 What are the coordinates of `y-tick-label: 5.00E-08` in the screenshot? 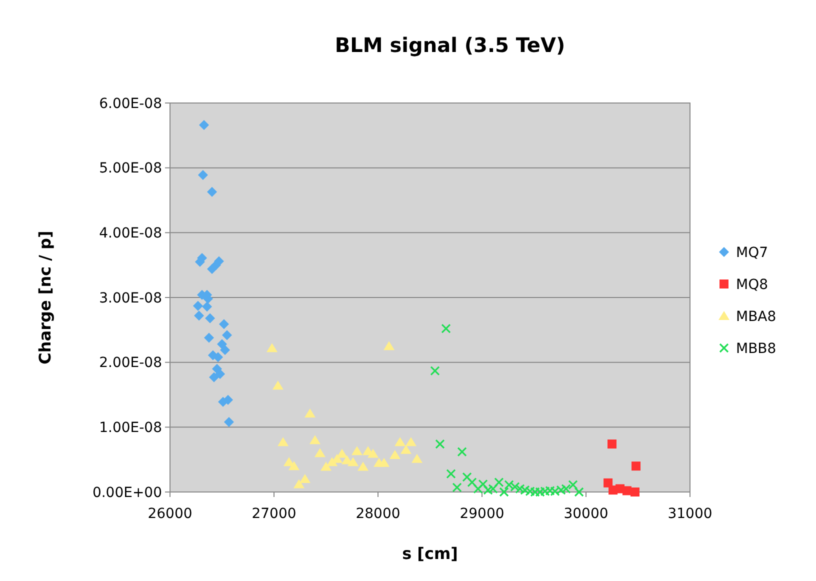 It's located at (130, 168).